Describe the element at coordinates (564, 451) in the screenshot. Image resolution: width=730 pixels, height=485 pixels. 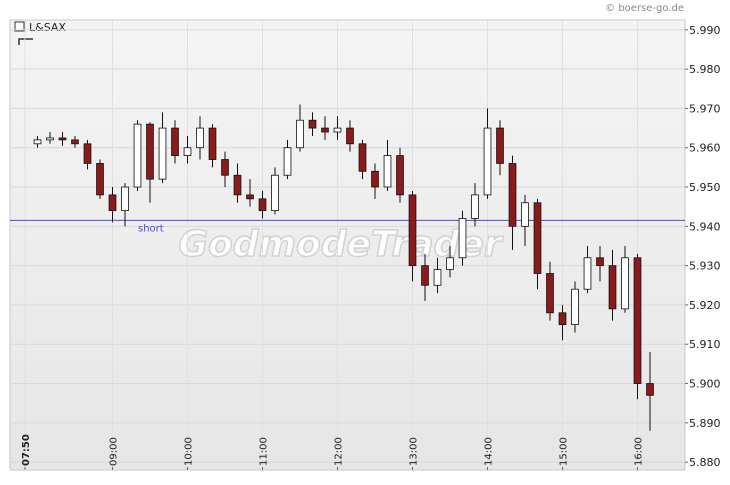
I see `x-tick-label: 15:00` at that location.